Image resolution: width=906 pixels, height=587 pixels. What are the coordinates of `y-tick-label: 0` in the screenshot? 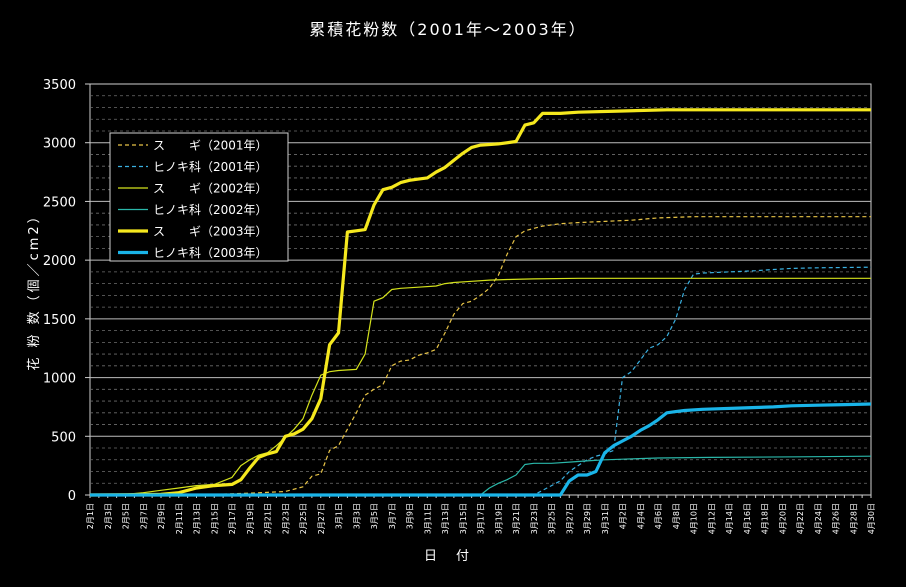 It's located at (72, 496).